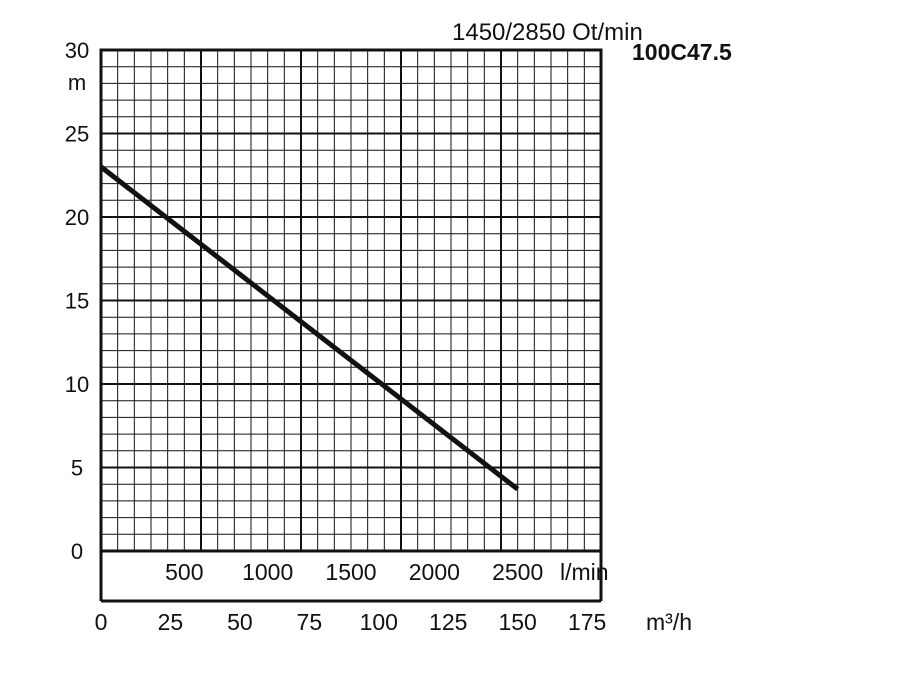 The image size is (900, 700). I want to click on y-tick-label: 20, so click(77, 217).